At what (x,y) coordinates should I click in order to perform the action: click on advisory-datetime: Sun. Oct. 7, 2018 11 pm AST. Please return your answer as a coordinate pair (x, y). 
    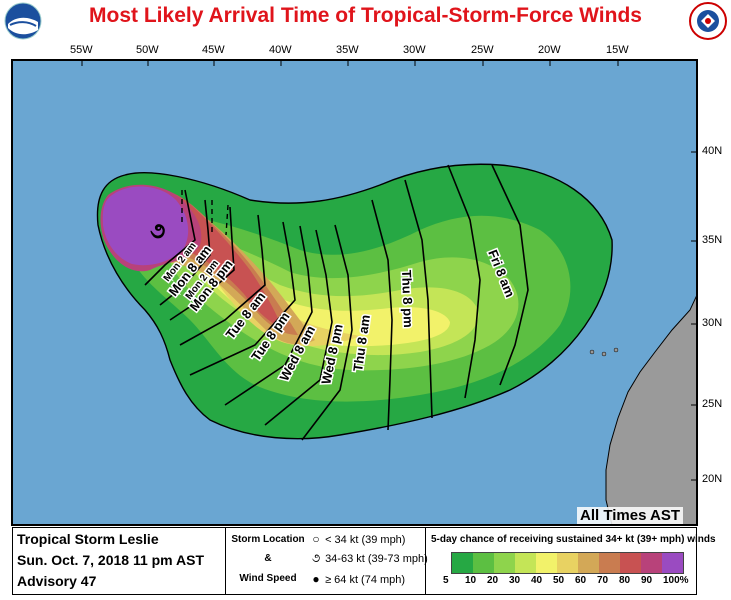
    Looking at the image, I should click on (110, 560).